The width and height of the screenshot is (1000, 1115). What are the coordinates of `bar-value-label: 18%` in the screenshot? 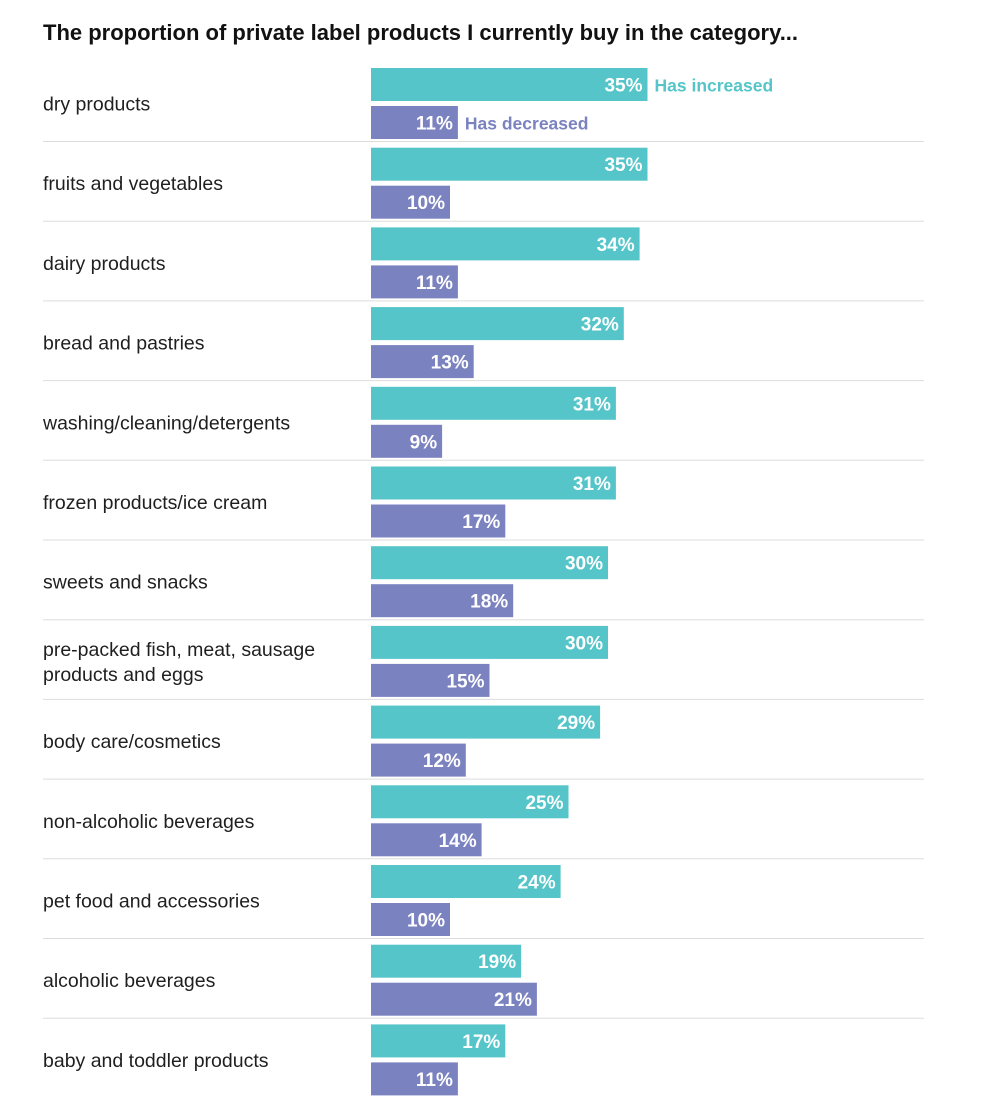 It's located at (489, 602).